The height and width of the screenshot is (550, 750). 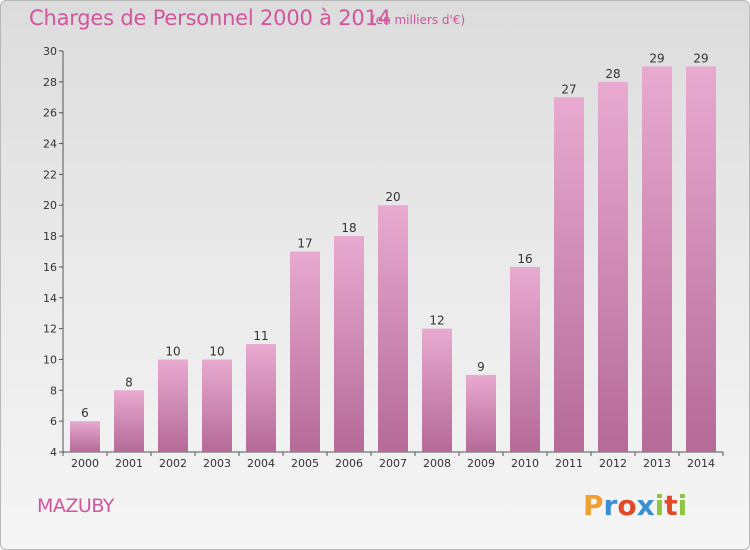 I want to click on proxiti-logo: Proxiti, so click(x=635, y=505).